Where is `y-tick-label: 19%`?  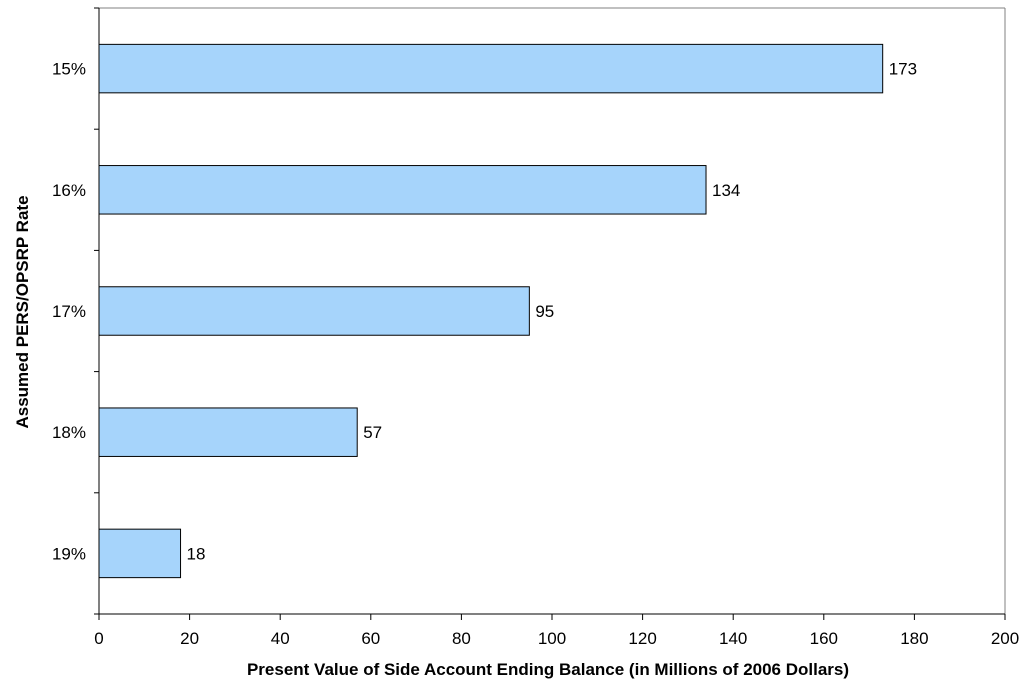 y-tick-label: 19% is located at coordinates (69, 553).